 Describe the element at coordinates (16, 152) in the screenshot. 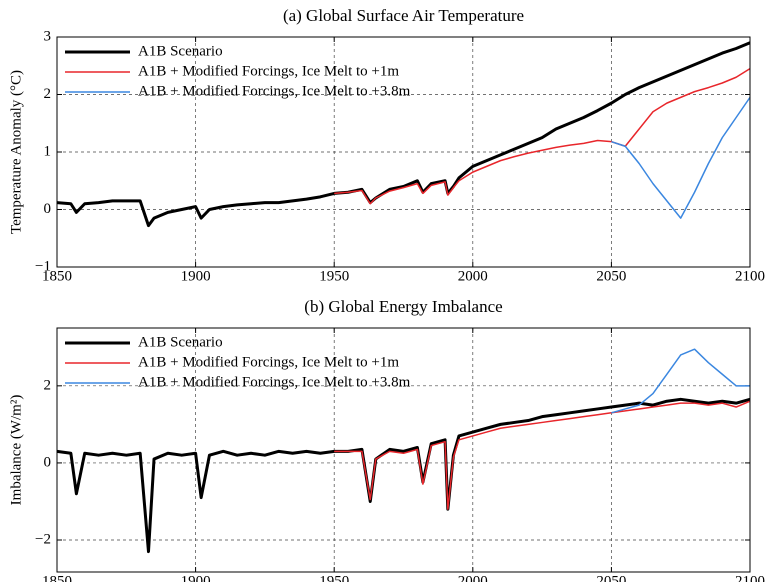

I see `y-axis-label: Temperature Anomaly (°C)` at that location.